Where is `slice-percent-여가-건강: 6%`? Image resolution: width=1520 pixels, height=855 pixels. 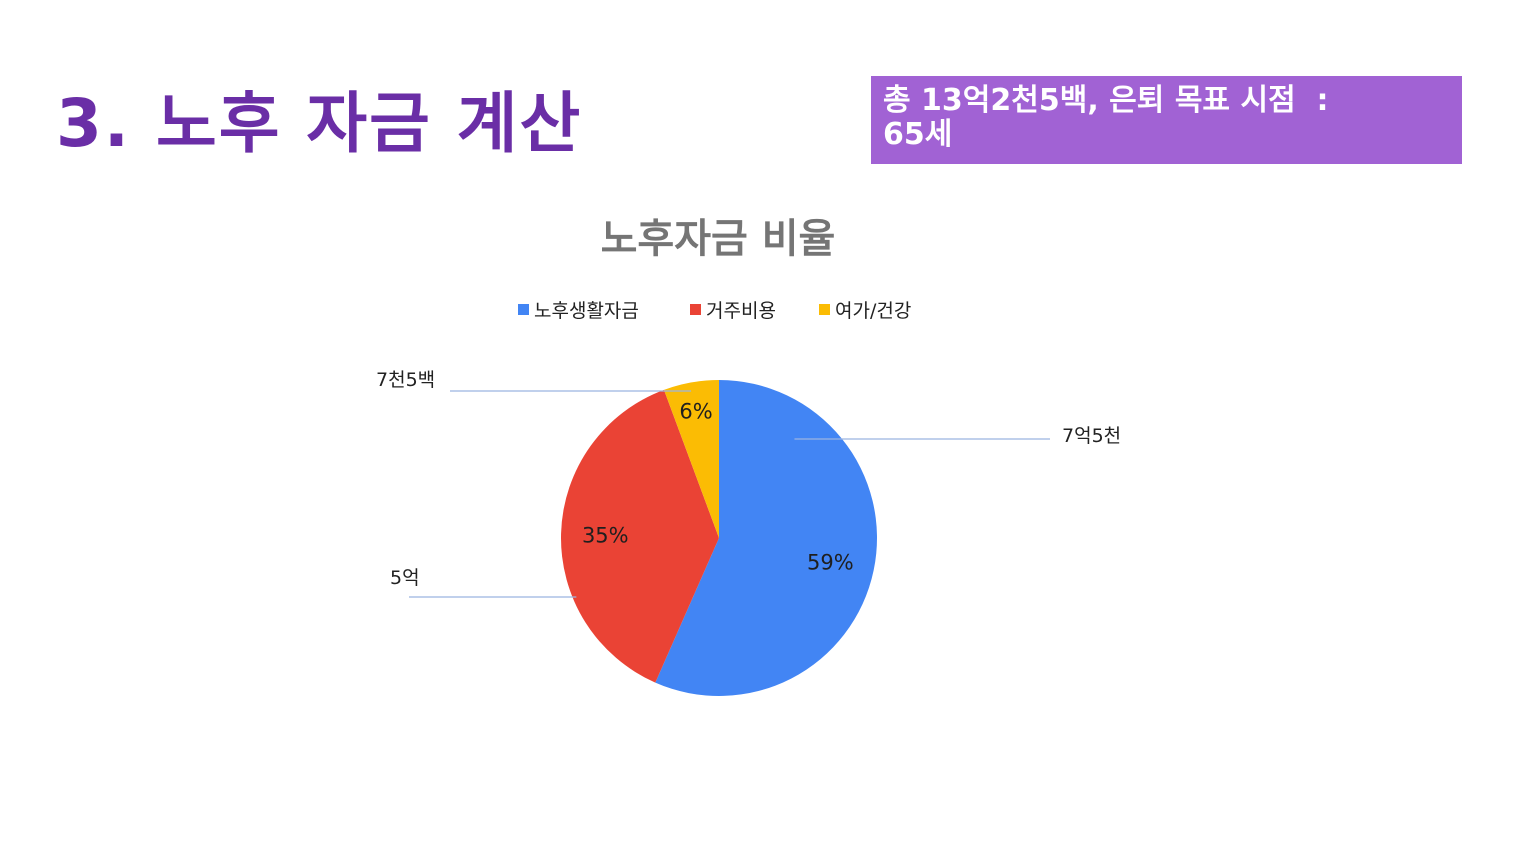 slice-percent-여가-건강: 6% is located at coordinates (695, 411).